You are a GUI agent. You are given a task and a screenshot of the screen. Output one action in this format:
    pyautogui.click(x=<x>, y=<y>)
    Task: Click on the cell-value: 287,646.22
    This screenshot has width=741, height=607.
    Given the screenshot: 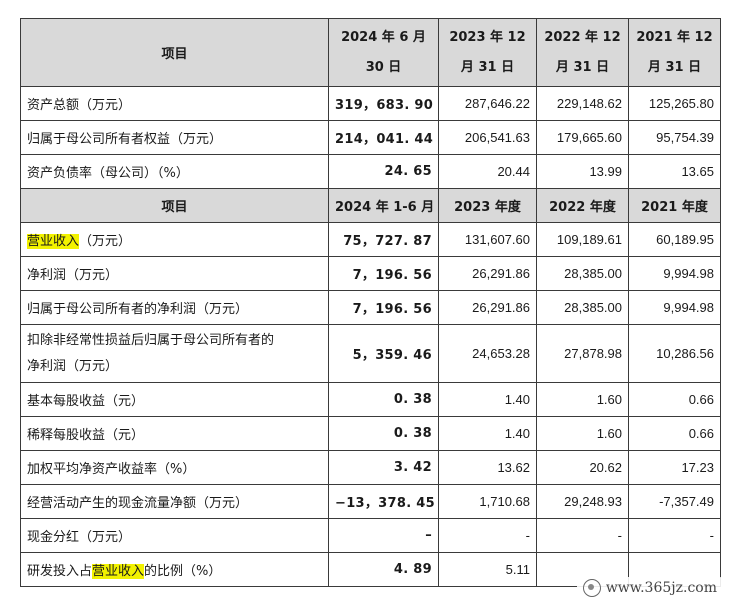 What is the action you would take?
    pyautogui.click(x=487, y=103)
    